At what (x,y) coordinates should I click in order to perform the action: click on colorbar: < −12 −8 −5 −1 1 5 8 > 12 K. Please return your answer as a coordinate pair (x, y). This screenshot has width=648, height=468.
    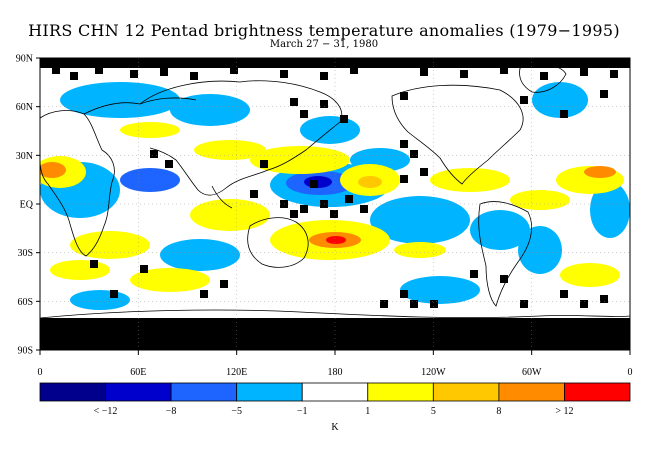
    Looking at the image, I should click on (335, 407).